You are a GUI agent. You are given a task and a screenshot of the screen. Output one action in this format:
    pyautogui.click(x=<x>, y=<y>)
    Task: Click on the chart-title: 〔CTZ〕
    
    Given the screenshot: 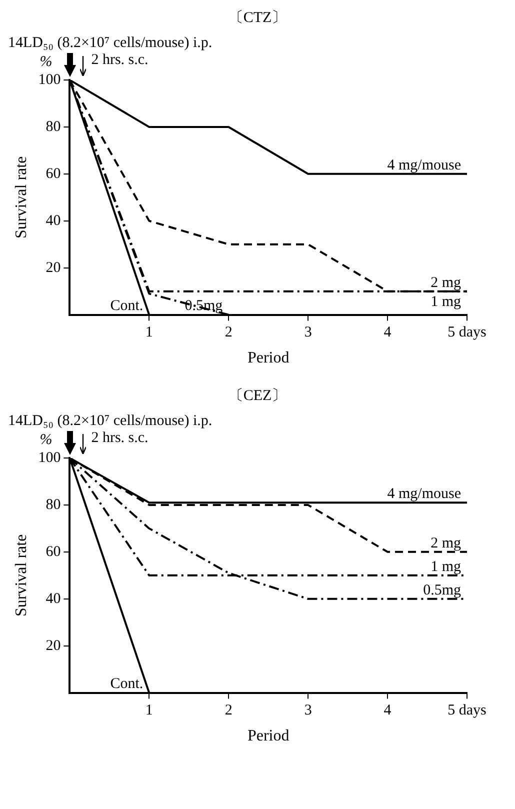 What is the action you would take?
    pyautogui.click(x=257, y=18)
    